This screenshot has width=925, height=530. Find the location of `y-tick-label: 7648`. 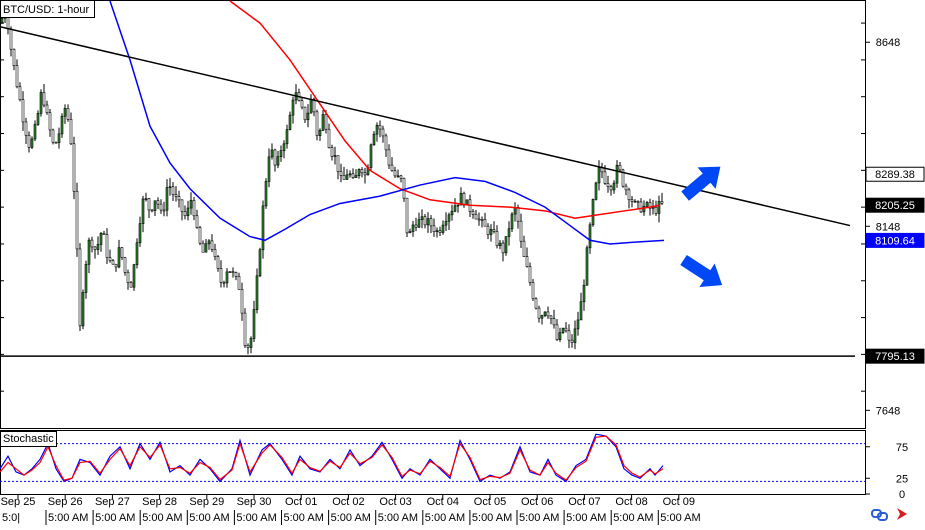

y-tick-label: 7648 is located at coordinates (888, 411).